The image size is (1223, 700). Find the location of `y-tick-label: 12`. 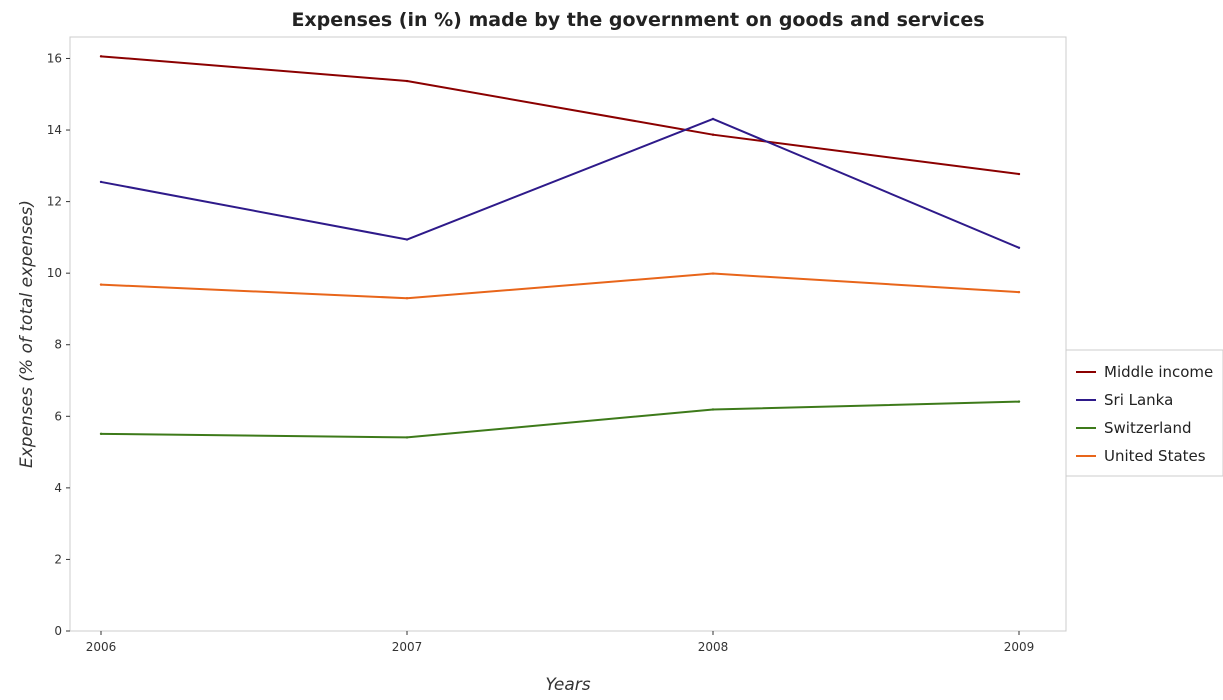

y-tick-label: 12 is located at coordinates (54, 202).